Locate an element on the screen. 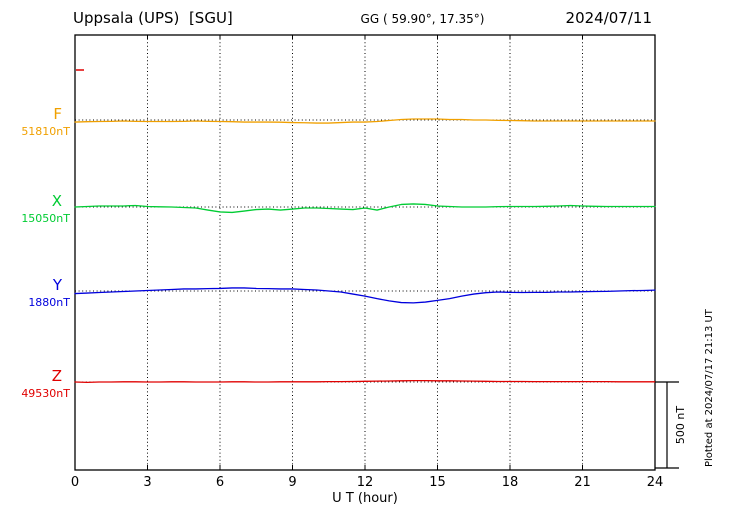 Image resolution: width=730 pixels, height=520 pixels. plot-date: 2024/07/11 is located at coordinates (608, 18).